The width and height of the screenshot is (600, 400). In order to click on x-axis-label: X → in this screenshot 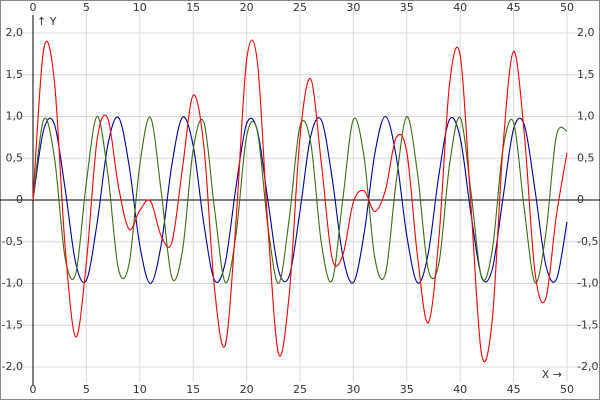, I will do `click(552, 374)`.